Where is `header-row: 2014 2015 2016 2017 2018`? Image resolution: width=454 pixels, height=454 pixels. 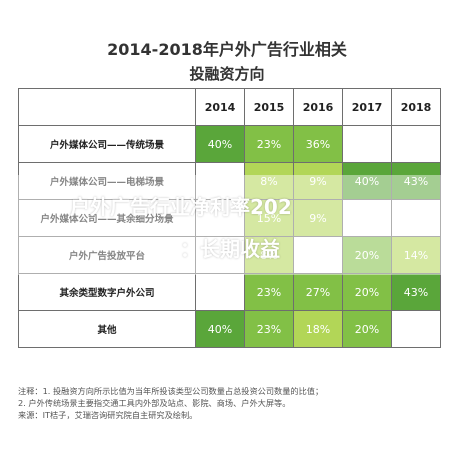 header-row: 2014 2015 2016 2017 2018 is located at coordinates (229, 107).